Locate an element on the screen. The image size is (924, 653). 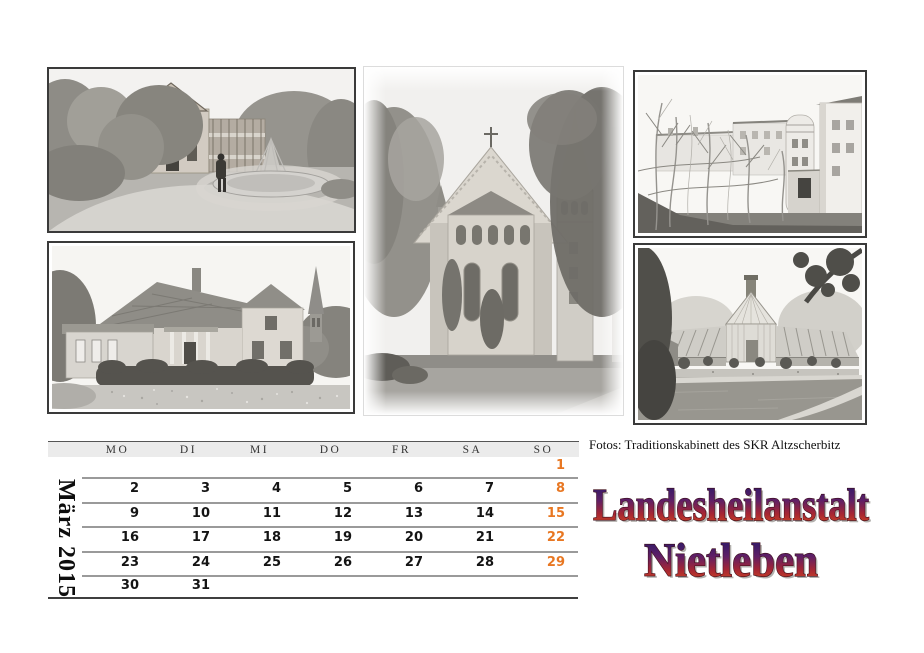
weekday-di: DI is located at coordinates (188, 449).